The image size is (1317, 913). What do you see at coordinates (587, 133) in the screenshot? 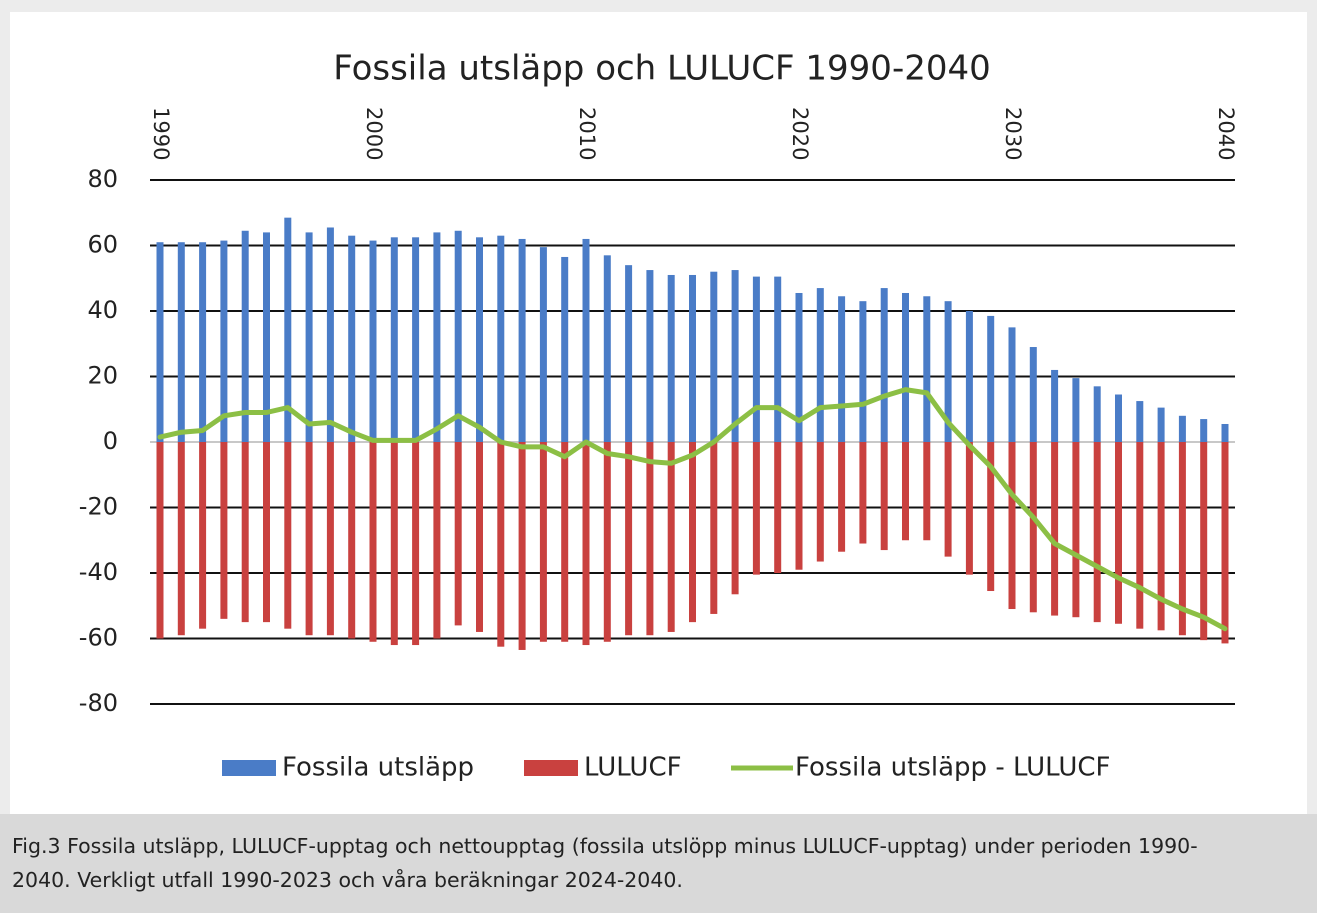
I see `x-tick-label: 2010` at bounding box center [587, 133].